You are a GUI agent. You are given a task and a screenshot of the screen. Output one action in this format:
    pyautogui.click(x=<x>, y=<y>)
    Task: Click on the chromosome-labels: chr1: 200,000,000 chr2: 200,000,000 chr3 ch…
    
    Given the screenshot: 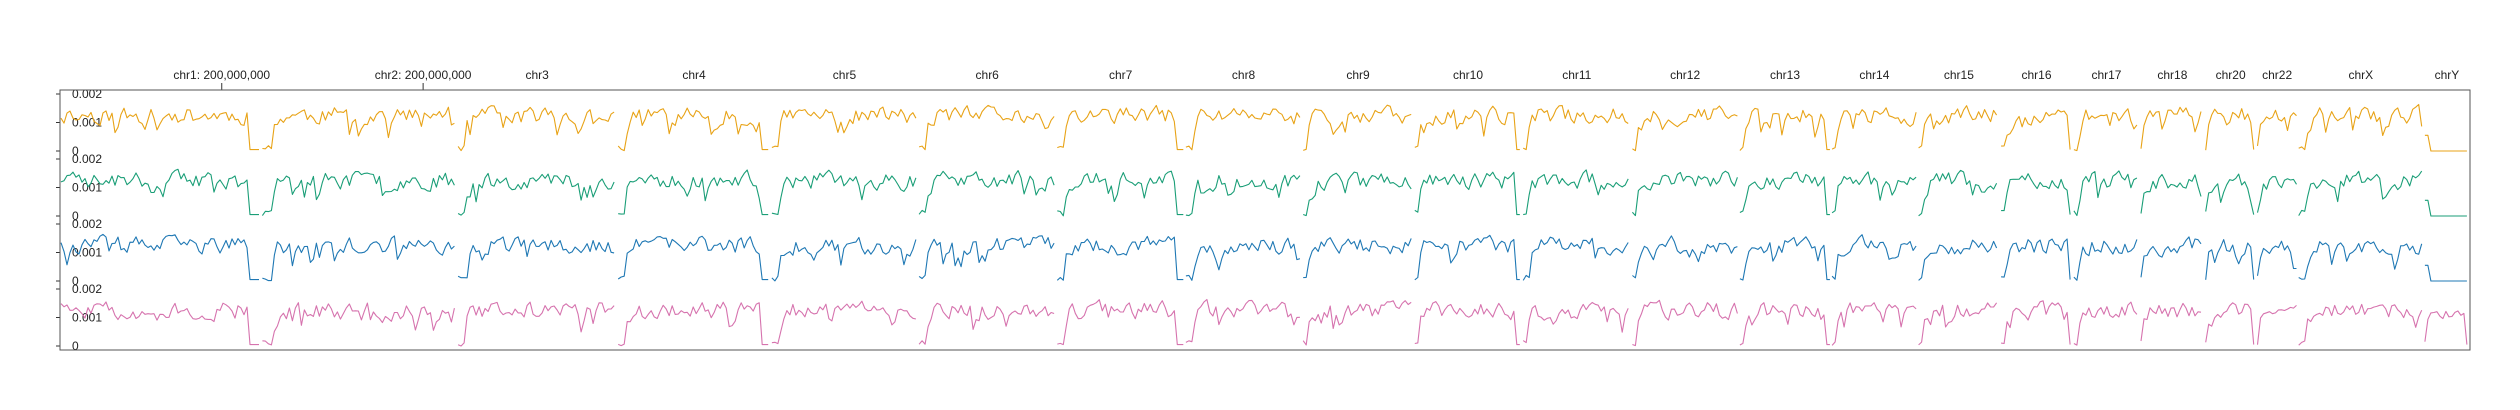 What is the action you would take?
    pyautogui.click(x=1316, y=79)
    